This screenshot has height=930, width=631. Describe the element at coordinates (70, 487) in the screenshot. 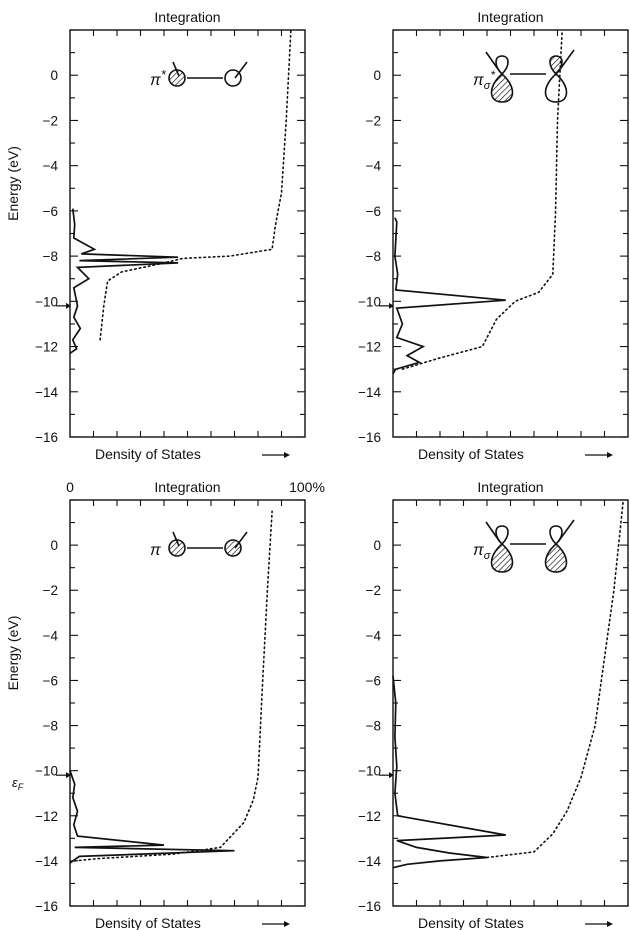

I see `x-start-label: 0` at that location.